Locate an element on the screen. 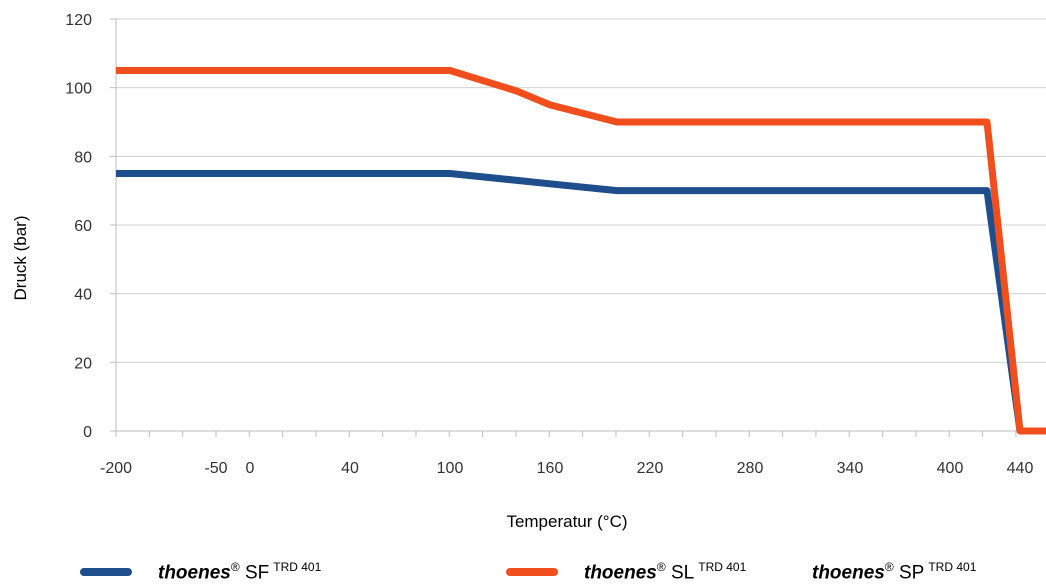  x-tick-label: 100 is located at coordinates (450, 468).